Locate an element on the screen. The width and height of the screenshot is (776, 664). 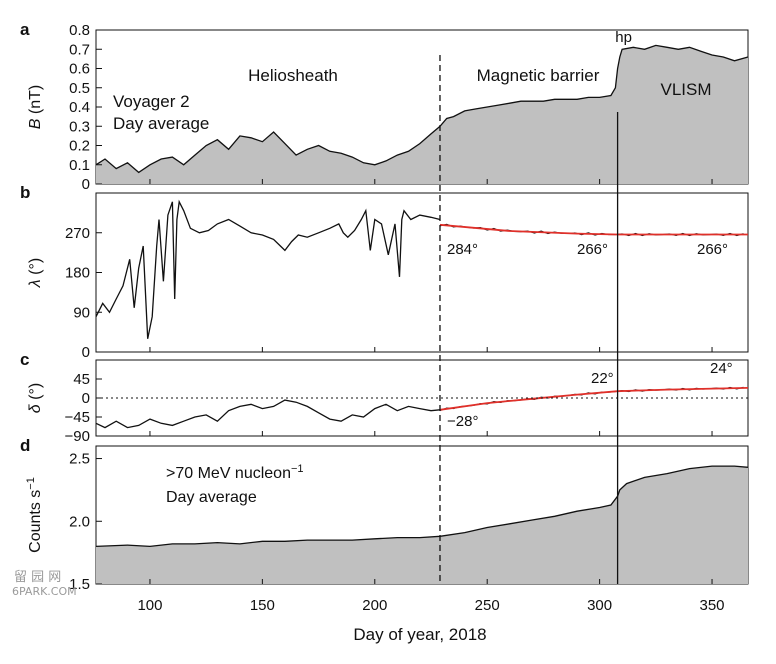
y-axis-label: λ (°) is located at coordinates (35, 273).